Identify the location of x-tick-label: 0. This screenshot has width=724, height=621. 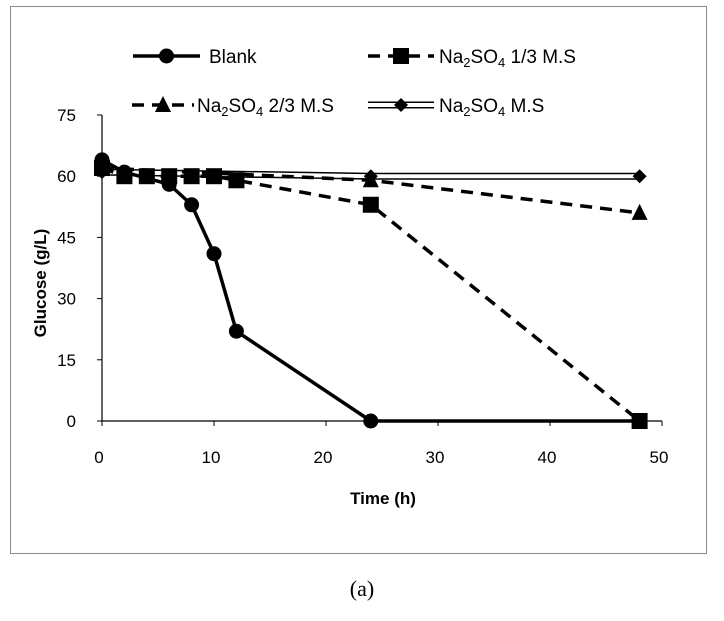
(98, 457).